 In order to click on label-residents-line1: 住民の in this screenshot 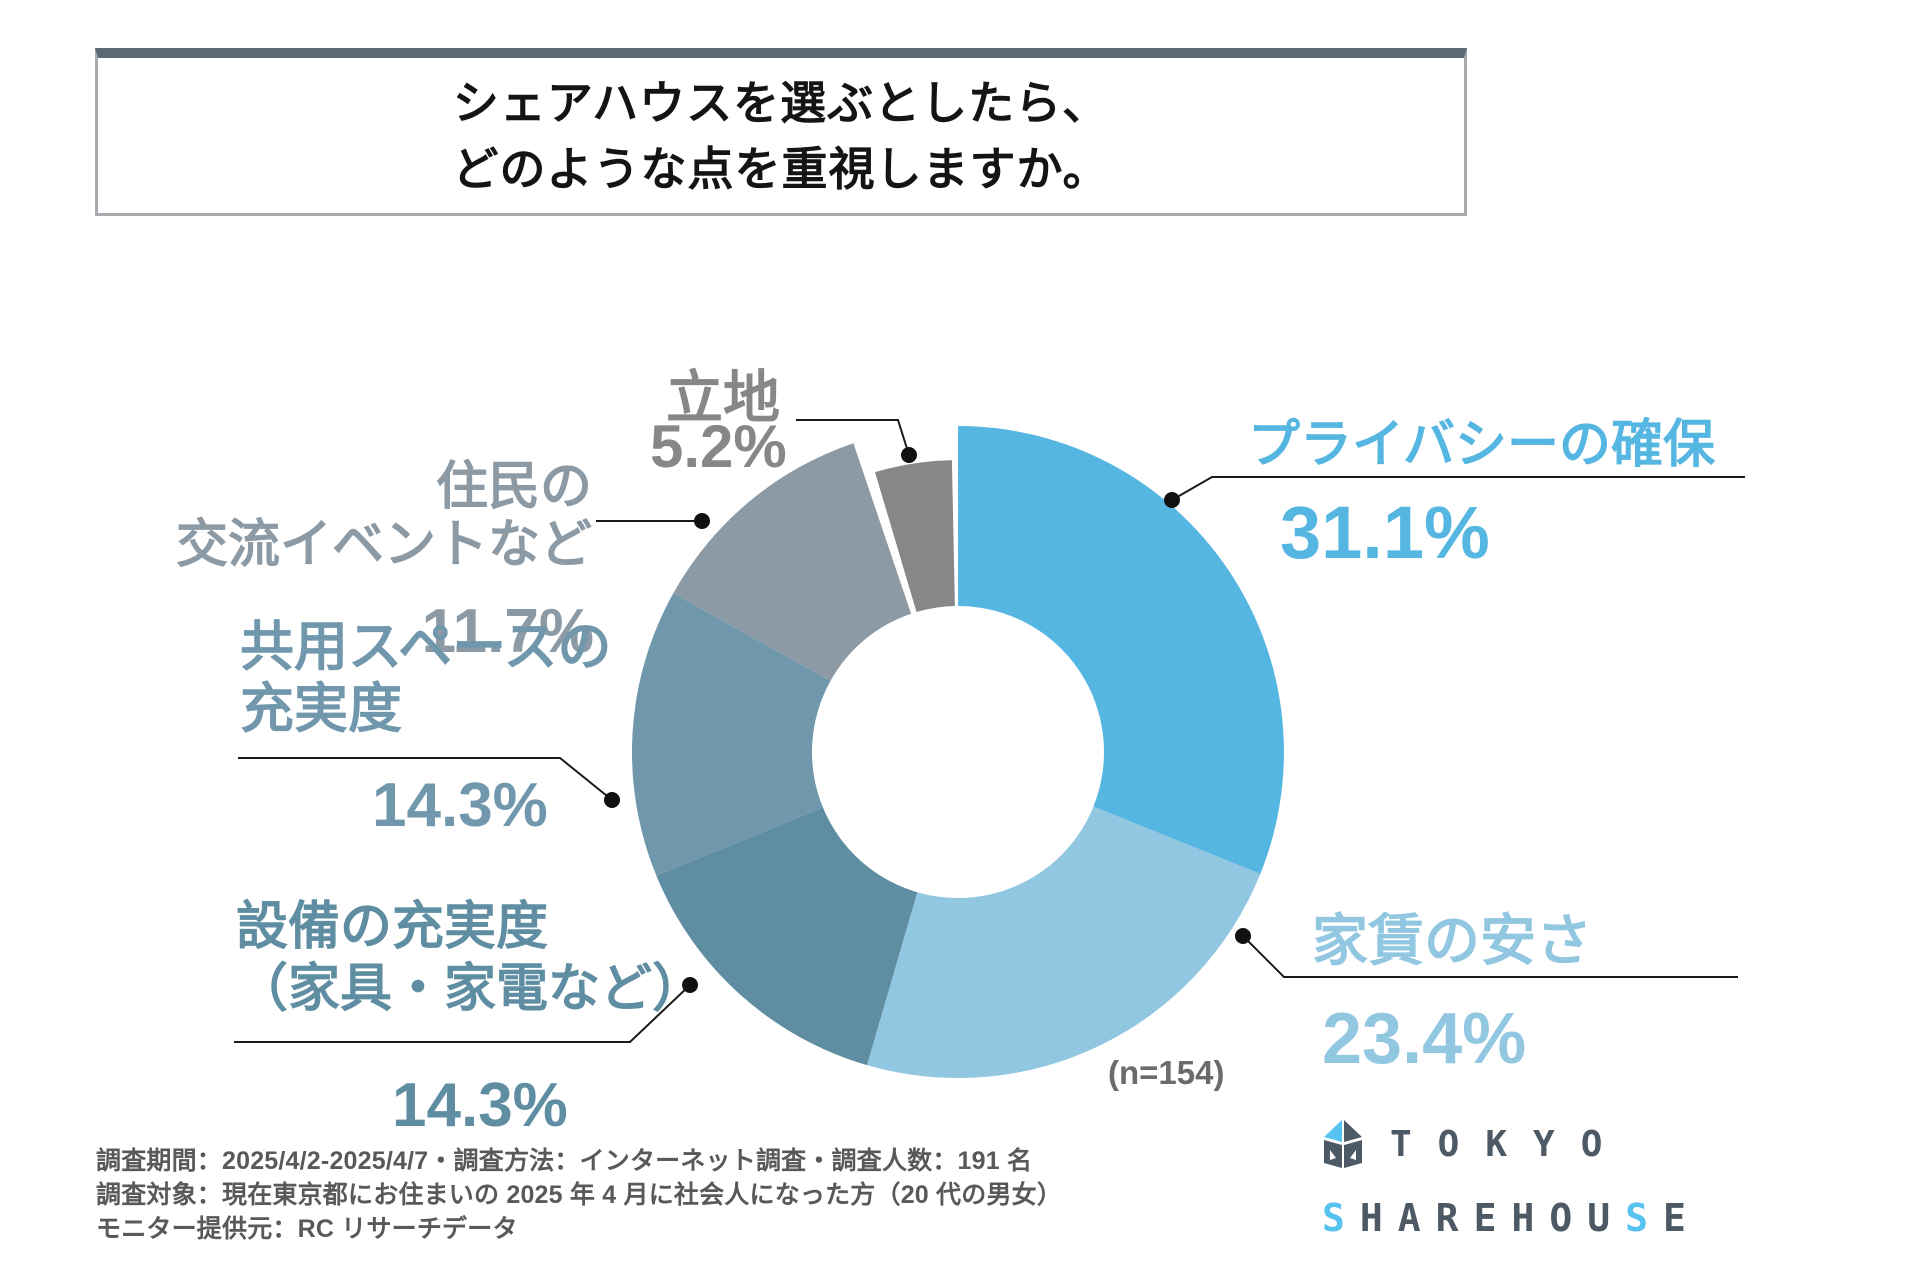, I will do `click(513, 487)`.